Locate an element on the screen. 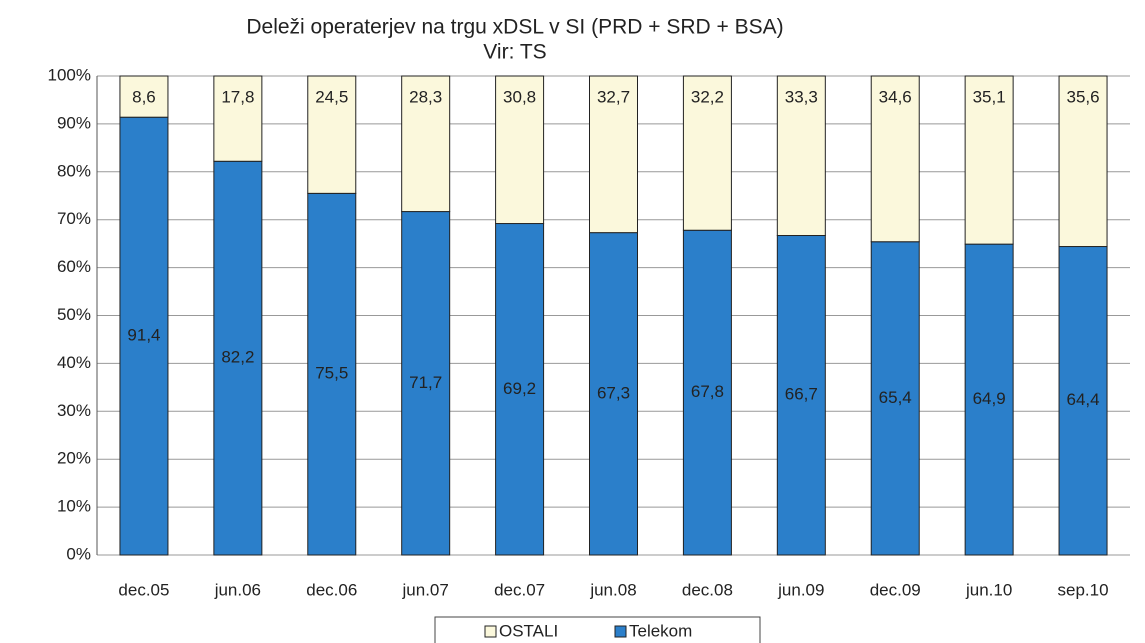 This screenshot has width=1145, height=643. data-label: 69,2 is located at coordinates (519, 388).